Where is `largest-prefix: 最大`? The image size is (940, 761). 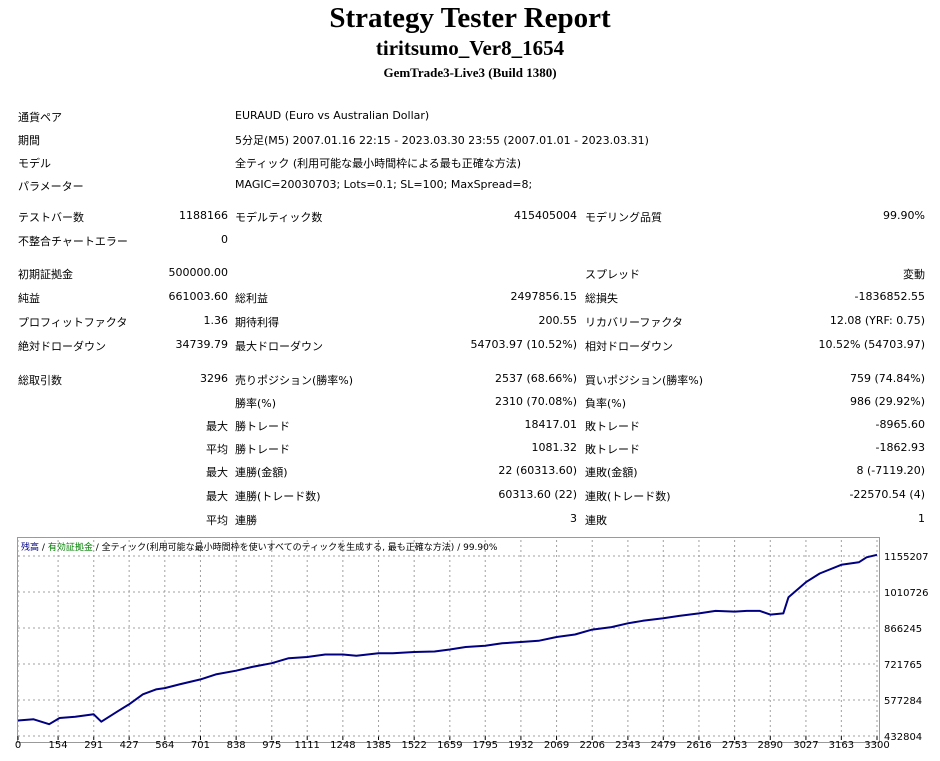 largest-prefix: 最大 is located at coordinates (217, 426).